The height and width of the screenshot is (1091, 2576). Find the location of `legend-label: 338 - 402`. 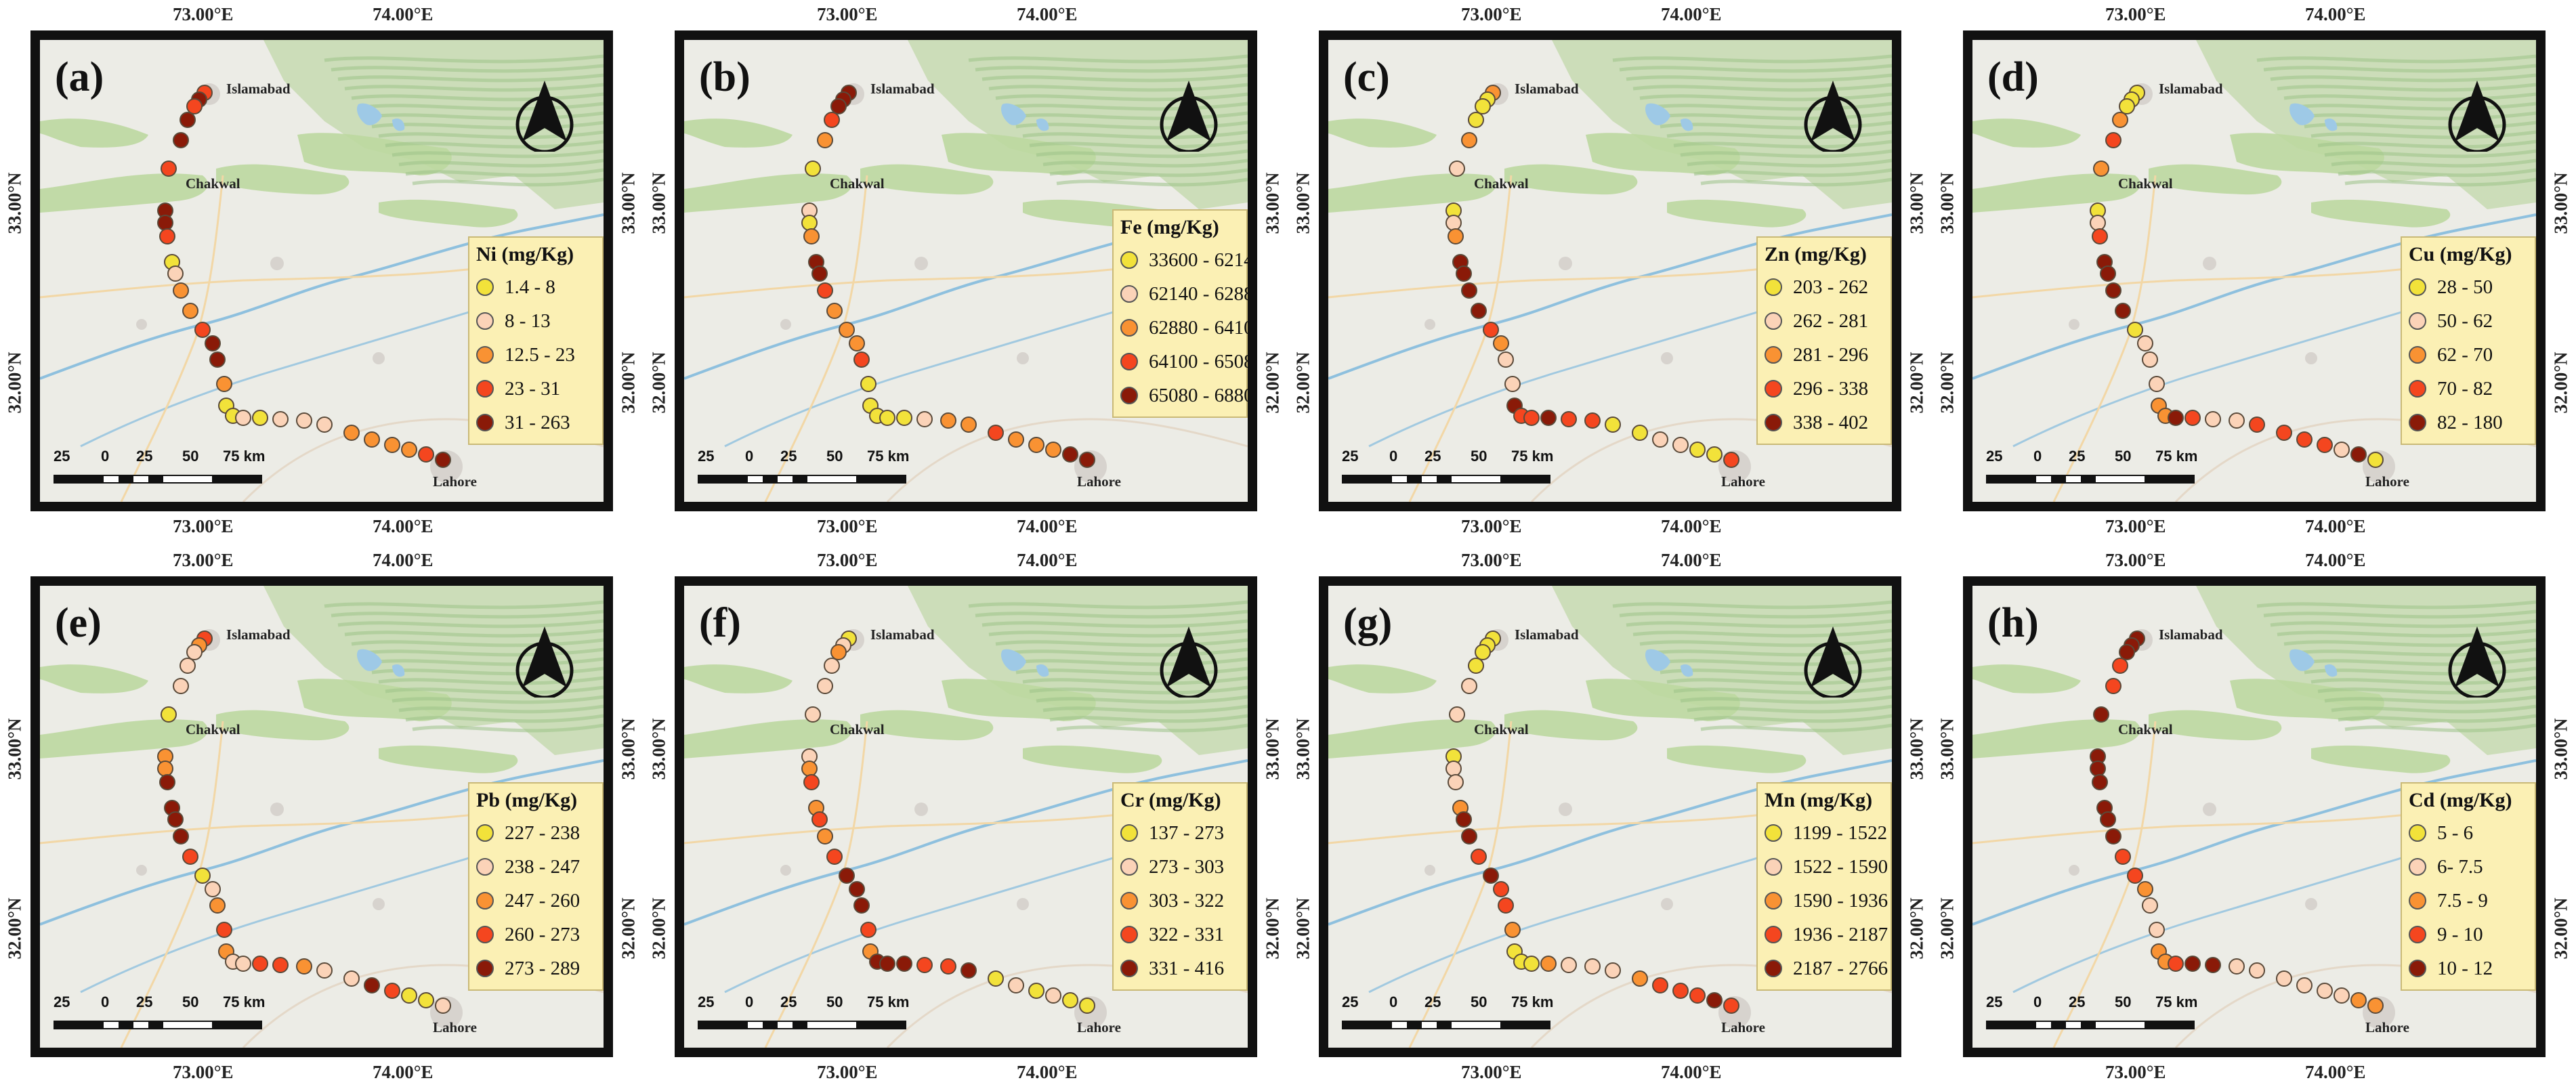

legend-label: 338 - 402 is located at coordinates (1831, 422).